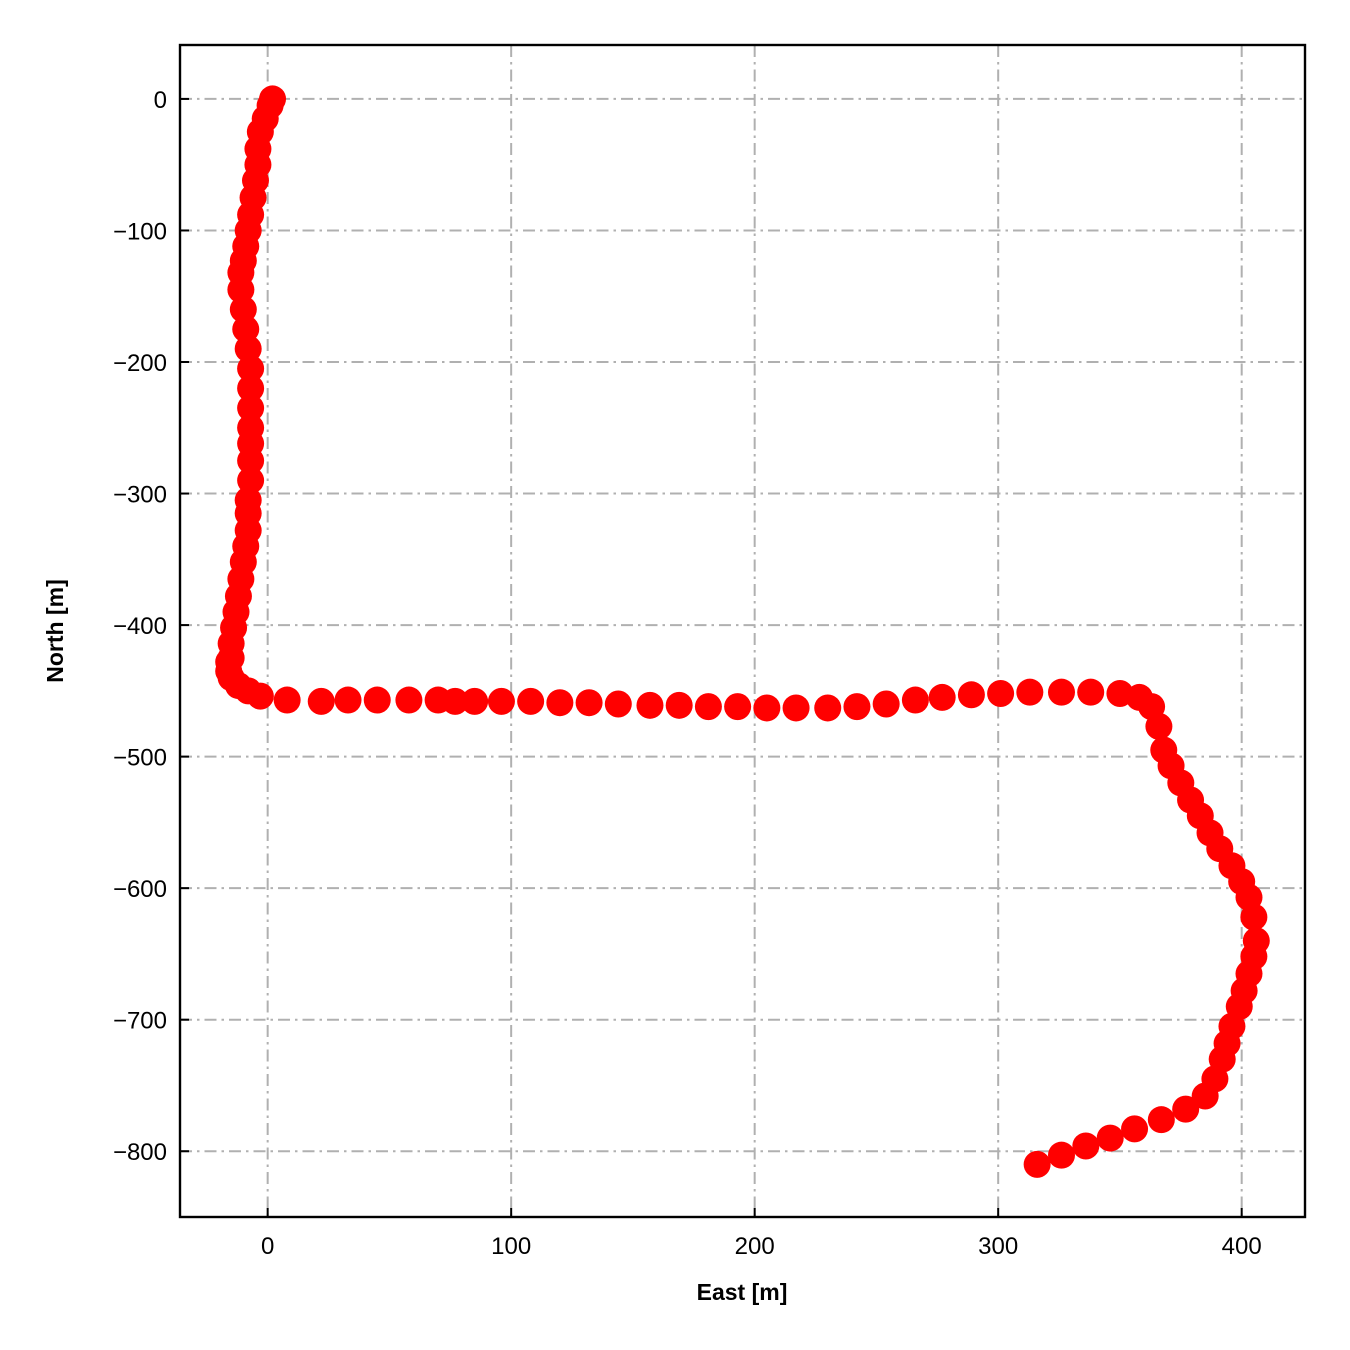 The width and height of the screenshot is (1350, 1350). What do you see at coordinates (742, 1292) in the screenshot?
I see `x-axis-label: East [m]` at bounding box center [742, 1292].